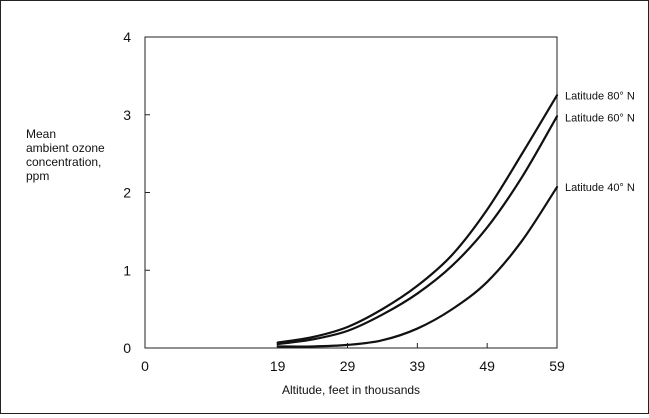 This screenshot has width=649, height=418. Describe the element at coordinates (37, 176) in the screenshot. I see `y-axis-label-line-4: ppm` at that location.